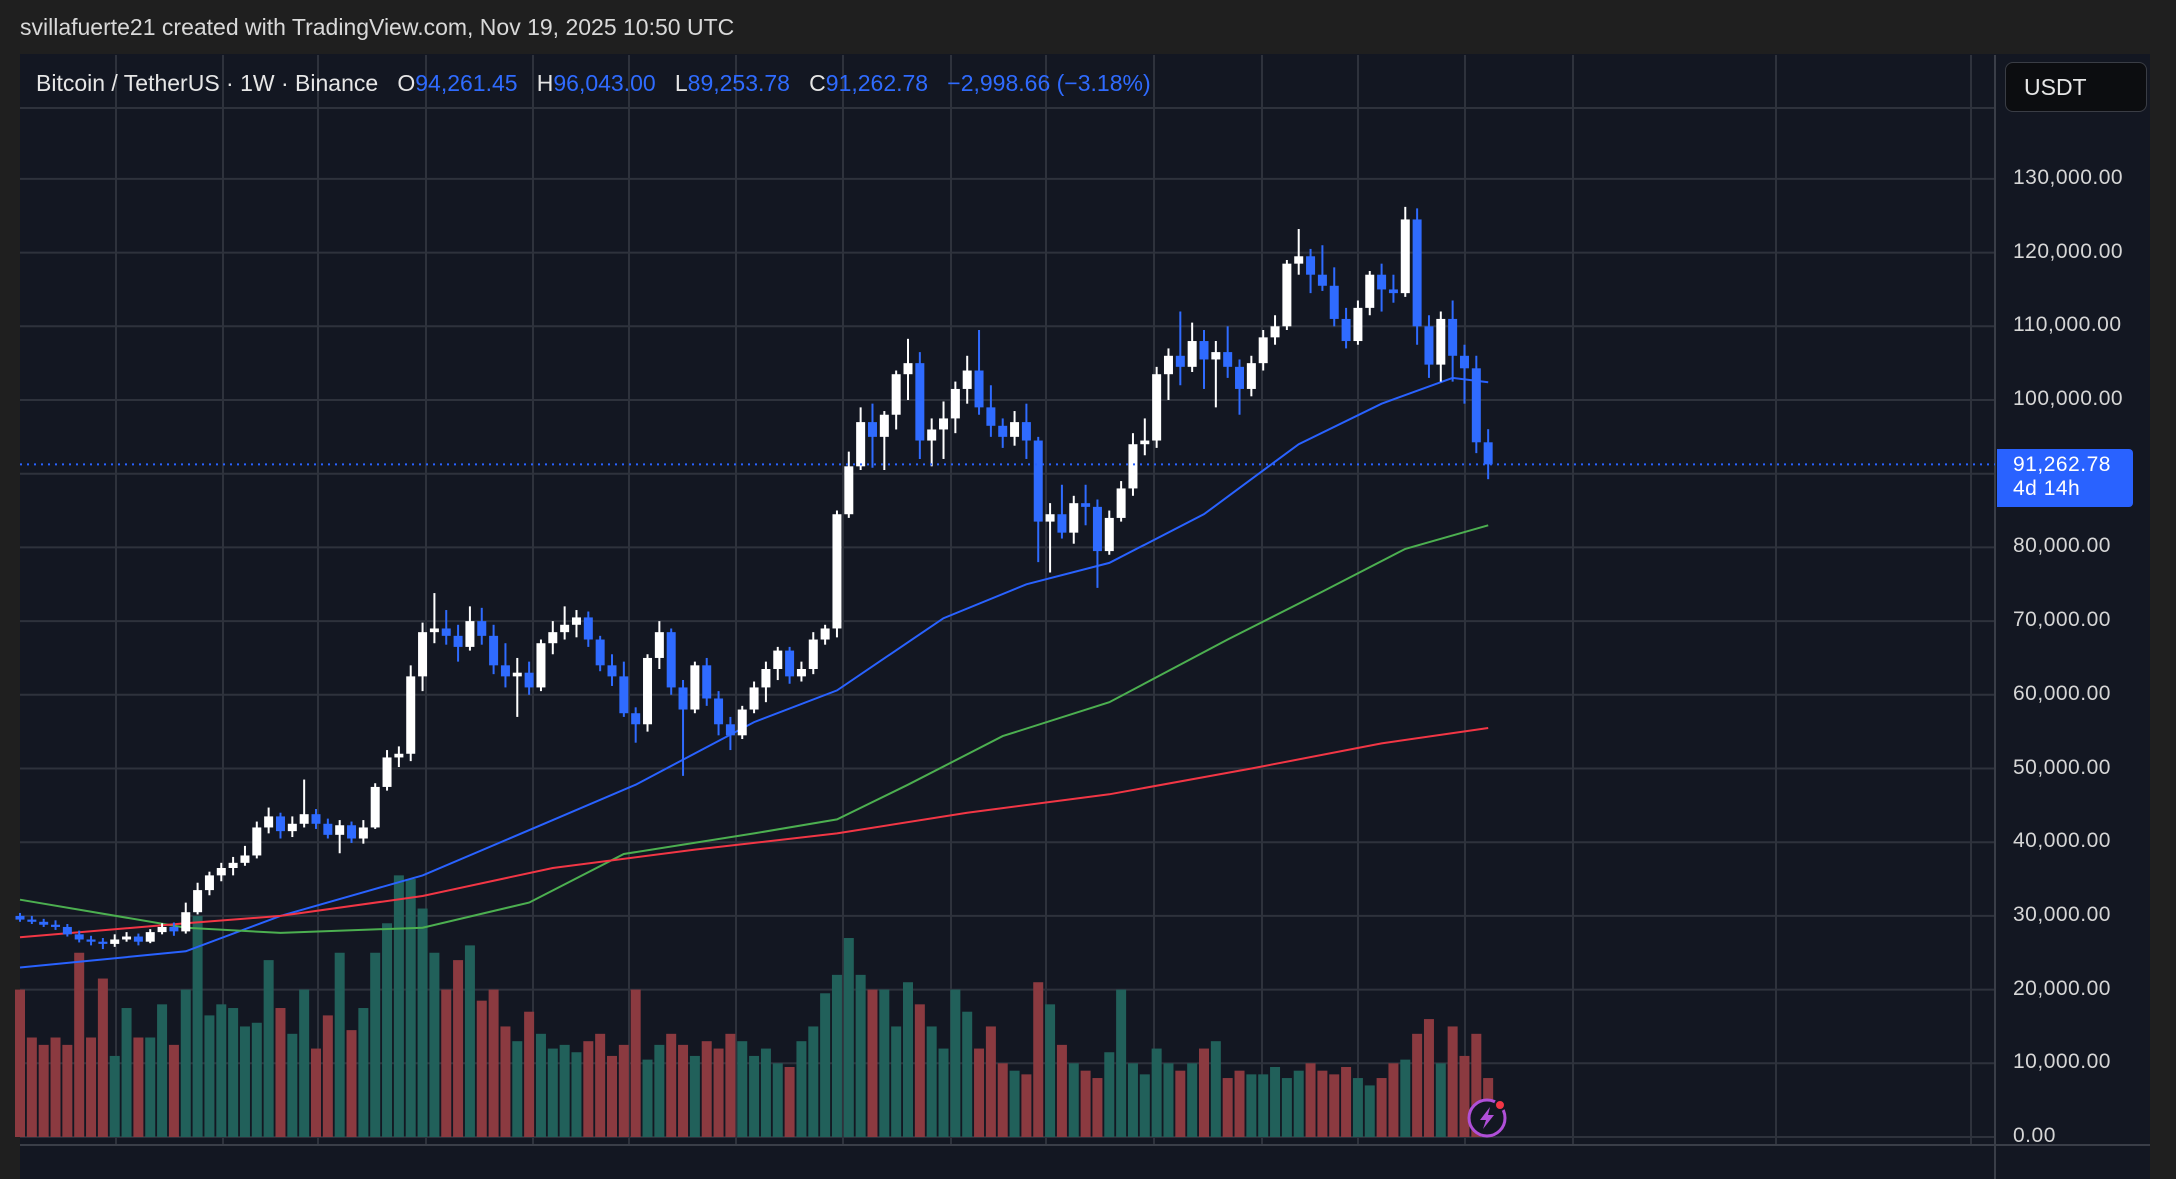  I want to click on currency-button: USDT, so click(2076, 87).